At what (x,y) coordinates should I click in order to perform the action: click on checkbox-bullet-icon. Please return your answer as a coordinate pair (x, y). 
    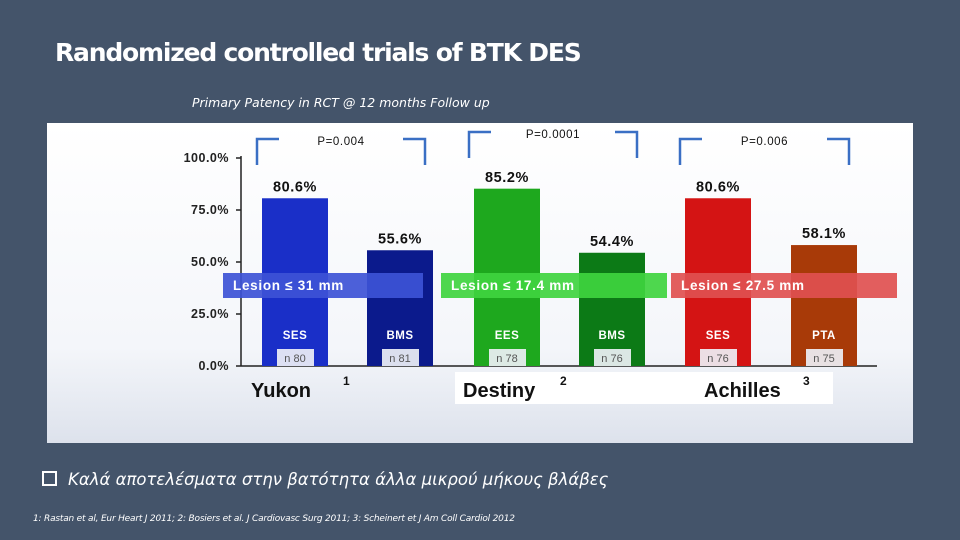
    Looking at the image, I should click on (49, 479).